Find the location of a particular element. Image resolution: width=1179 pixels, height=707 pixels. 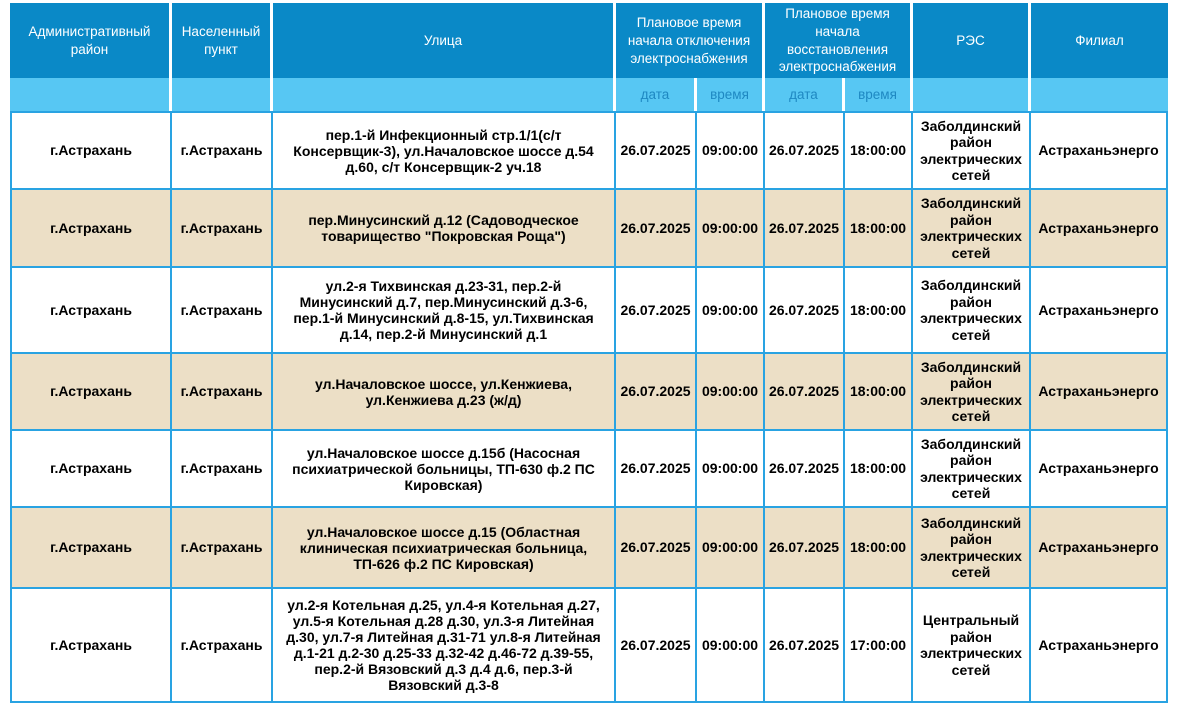

subheader-row: дата время дата время is located at coordinates (589, 95).